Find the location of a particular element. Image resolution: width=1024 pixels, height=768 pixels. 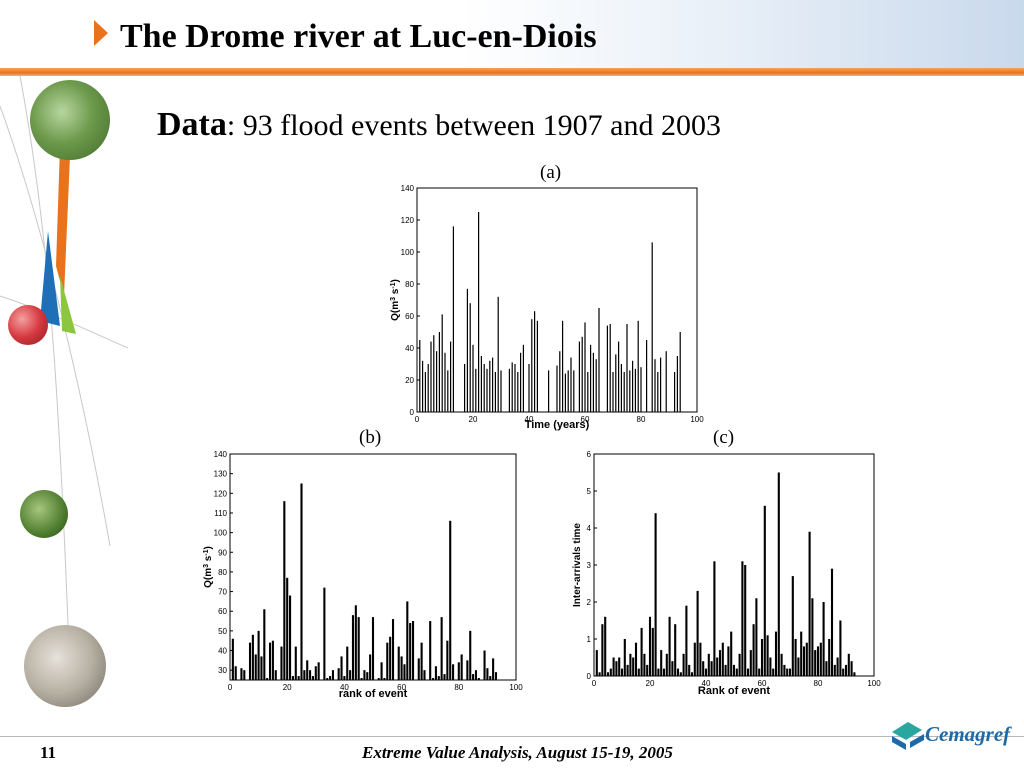

page-number: 11 is located at coordinates (48, 752).